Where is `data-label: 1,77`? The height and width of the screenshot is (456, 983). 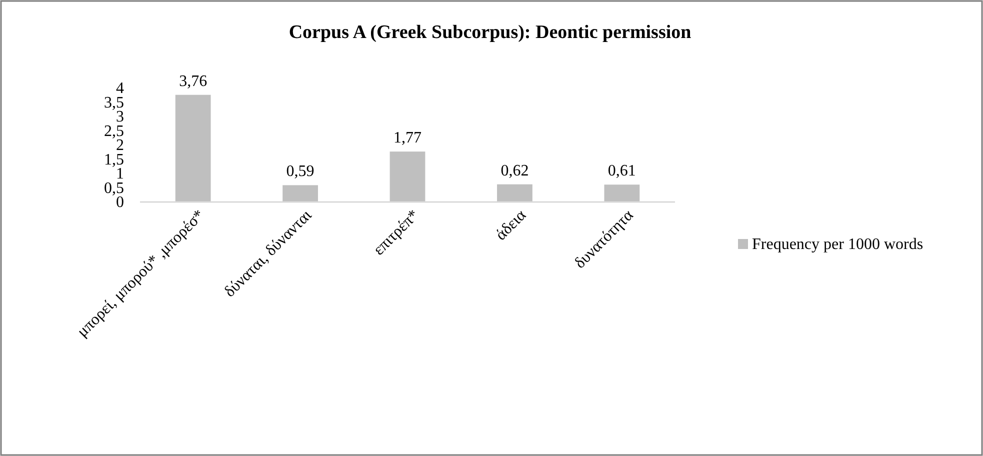
data-label: 1,77 is located at coordinates (408, 138).